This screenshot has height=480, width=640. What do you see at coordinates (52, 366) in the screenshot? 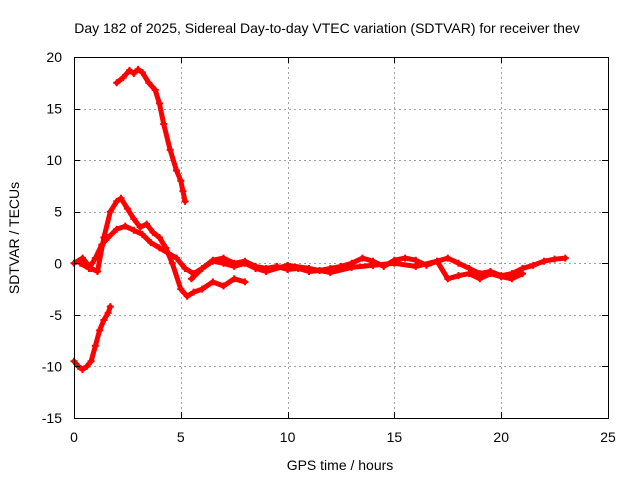
I see `y-tick-label: -10` at bounding box center [52, 366].